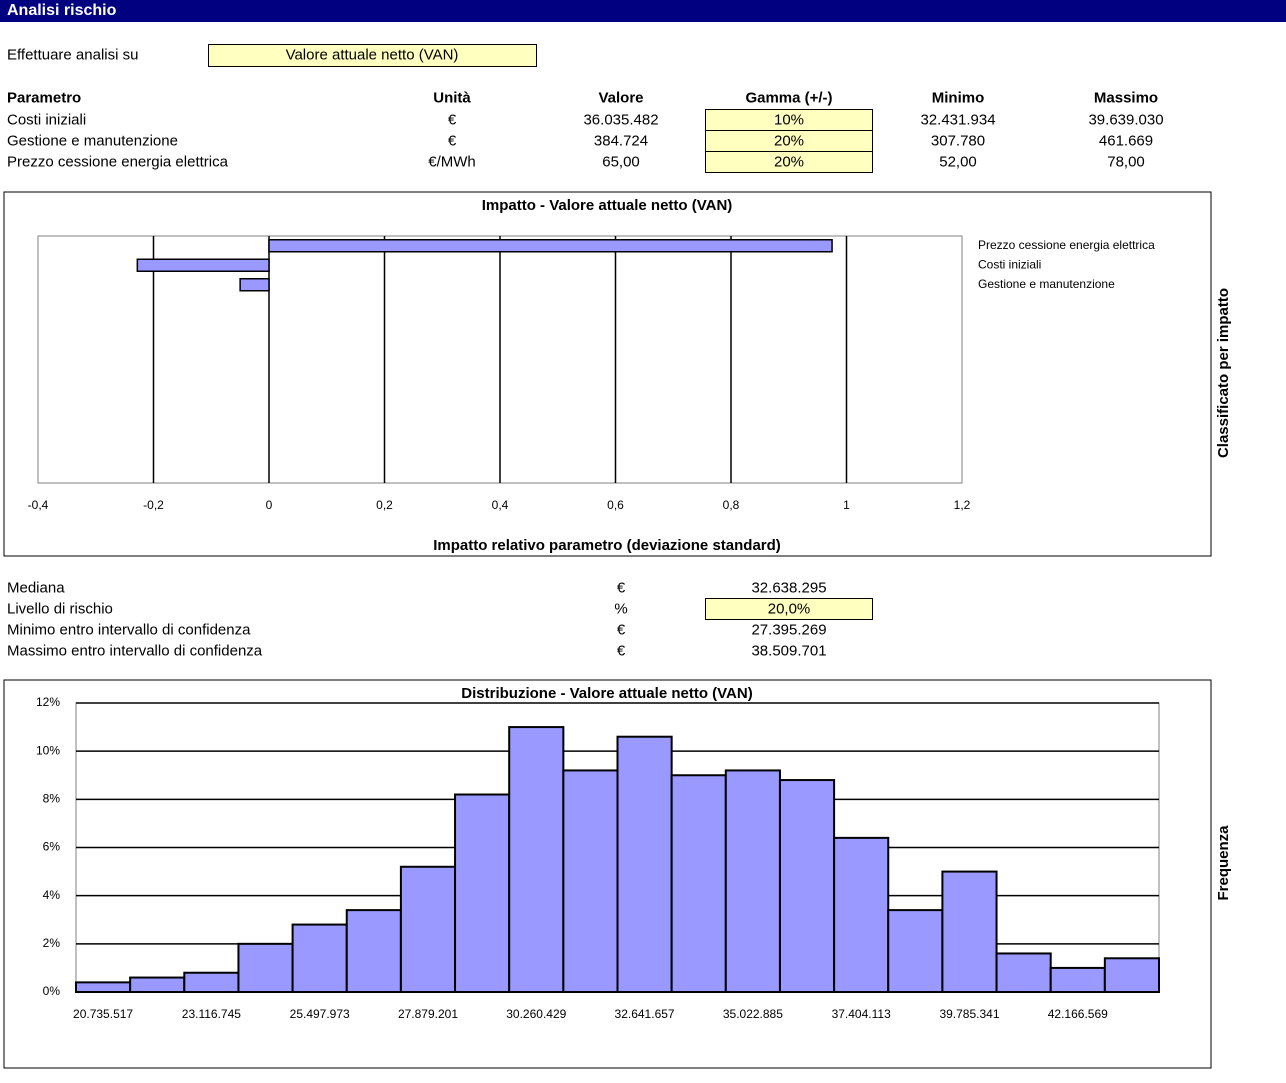  What do you see at coordinates (117, 162) in the screenshot?
I see `cell: Prezzo cessione energia elettrica` at bounding box center [117, 162].